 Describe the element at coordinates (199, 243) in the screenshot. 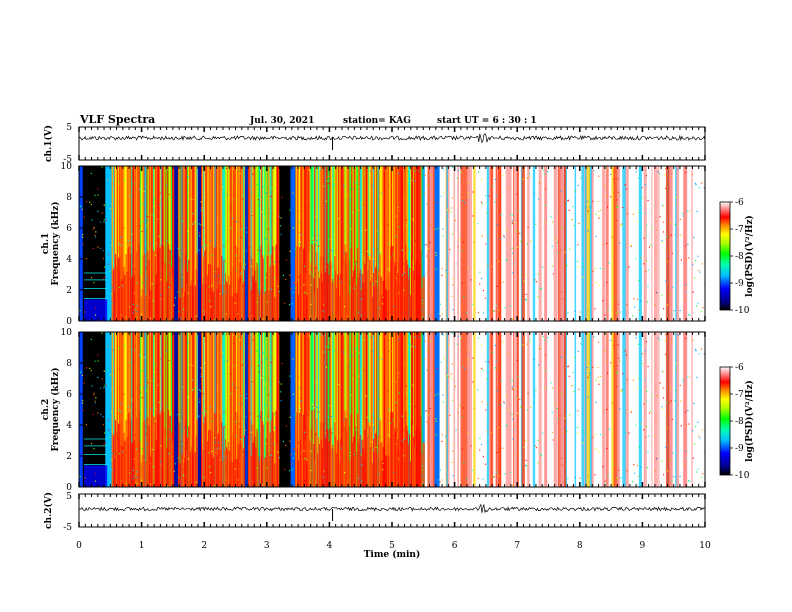

I see `spectrogram-dark-column` at that location.